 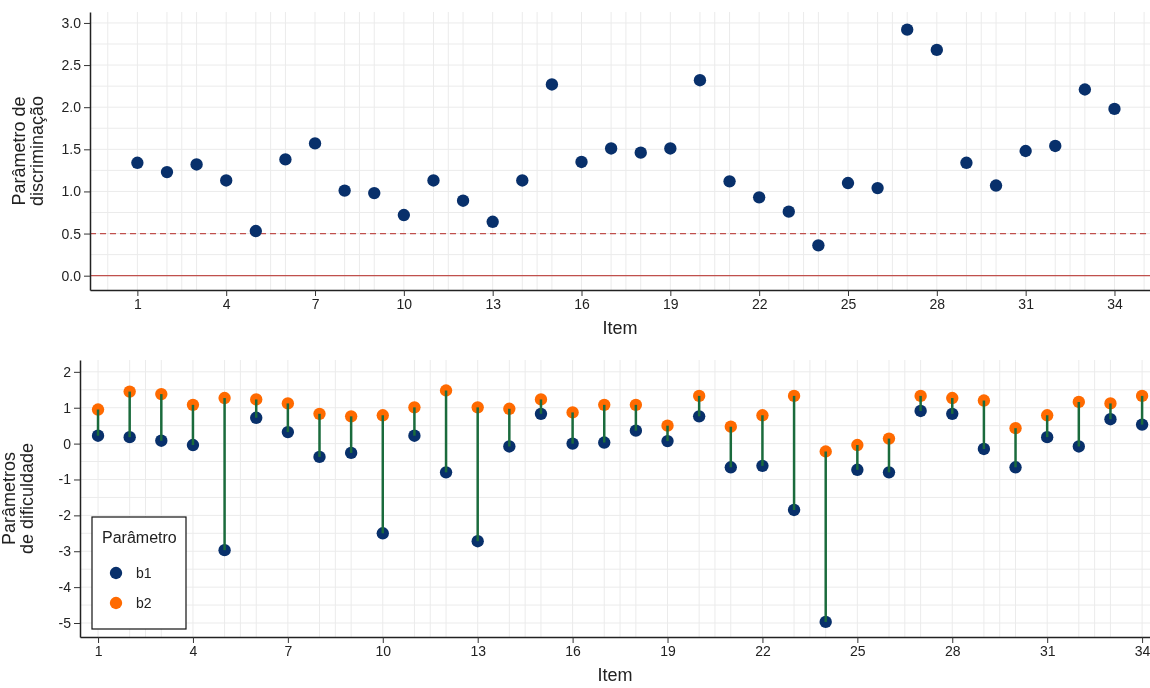 What do you see at coordinates (71, 233) in the screenshot?
I see `y-tick-label: 0.5` at bounding box center [71, 233].